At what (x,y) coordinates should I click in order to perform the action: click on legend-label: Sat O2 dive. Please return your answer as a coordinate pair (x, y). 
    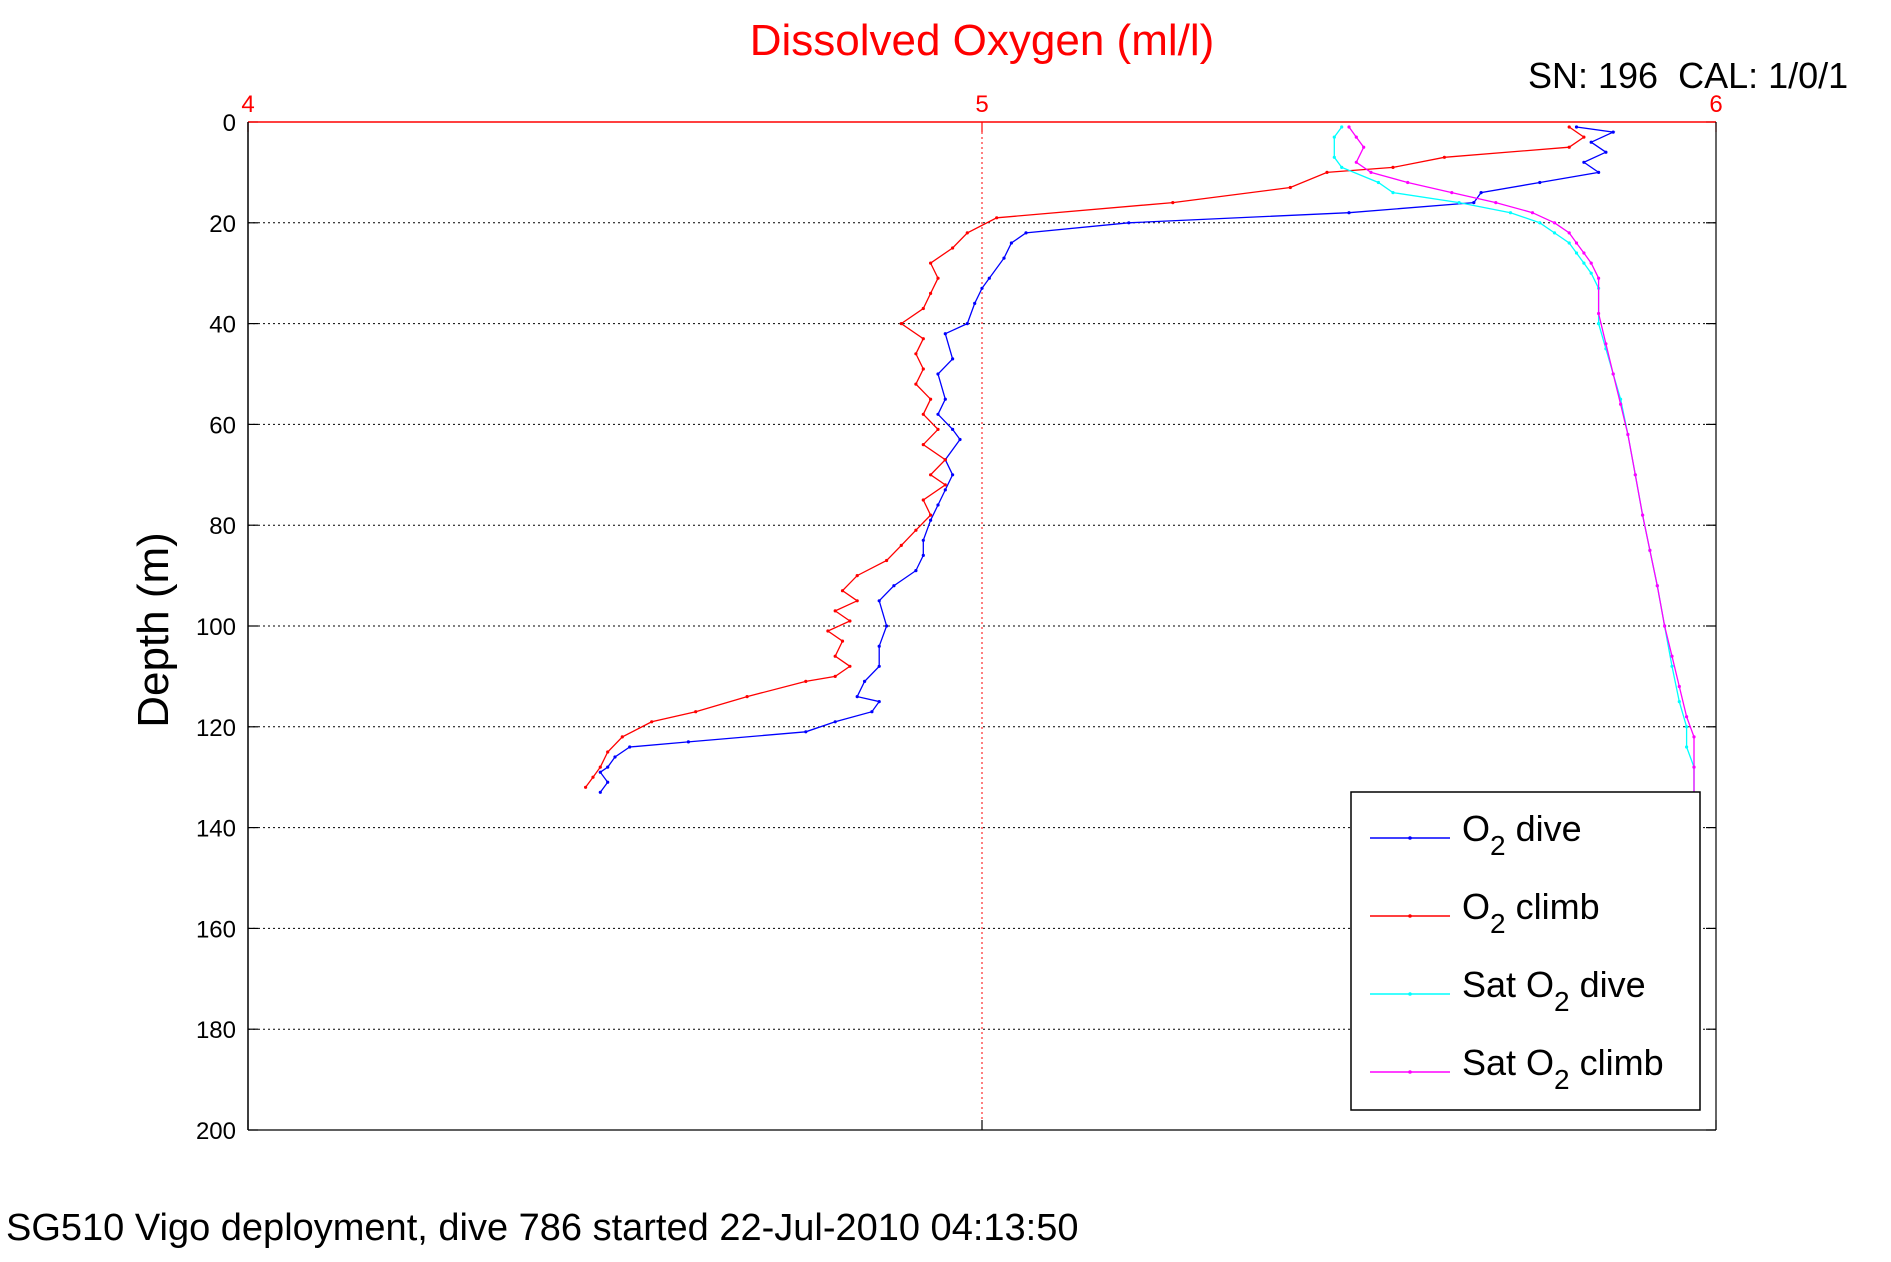
    Looking at the image, I should click on (1554, 990).